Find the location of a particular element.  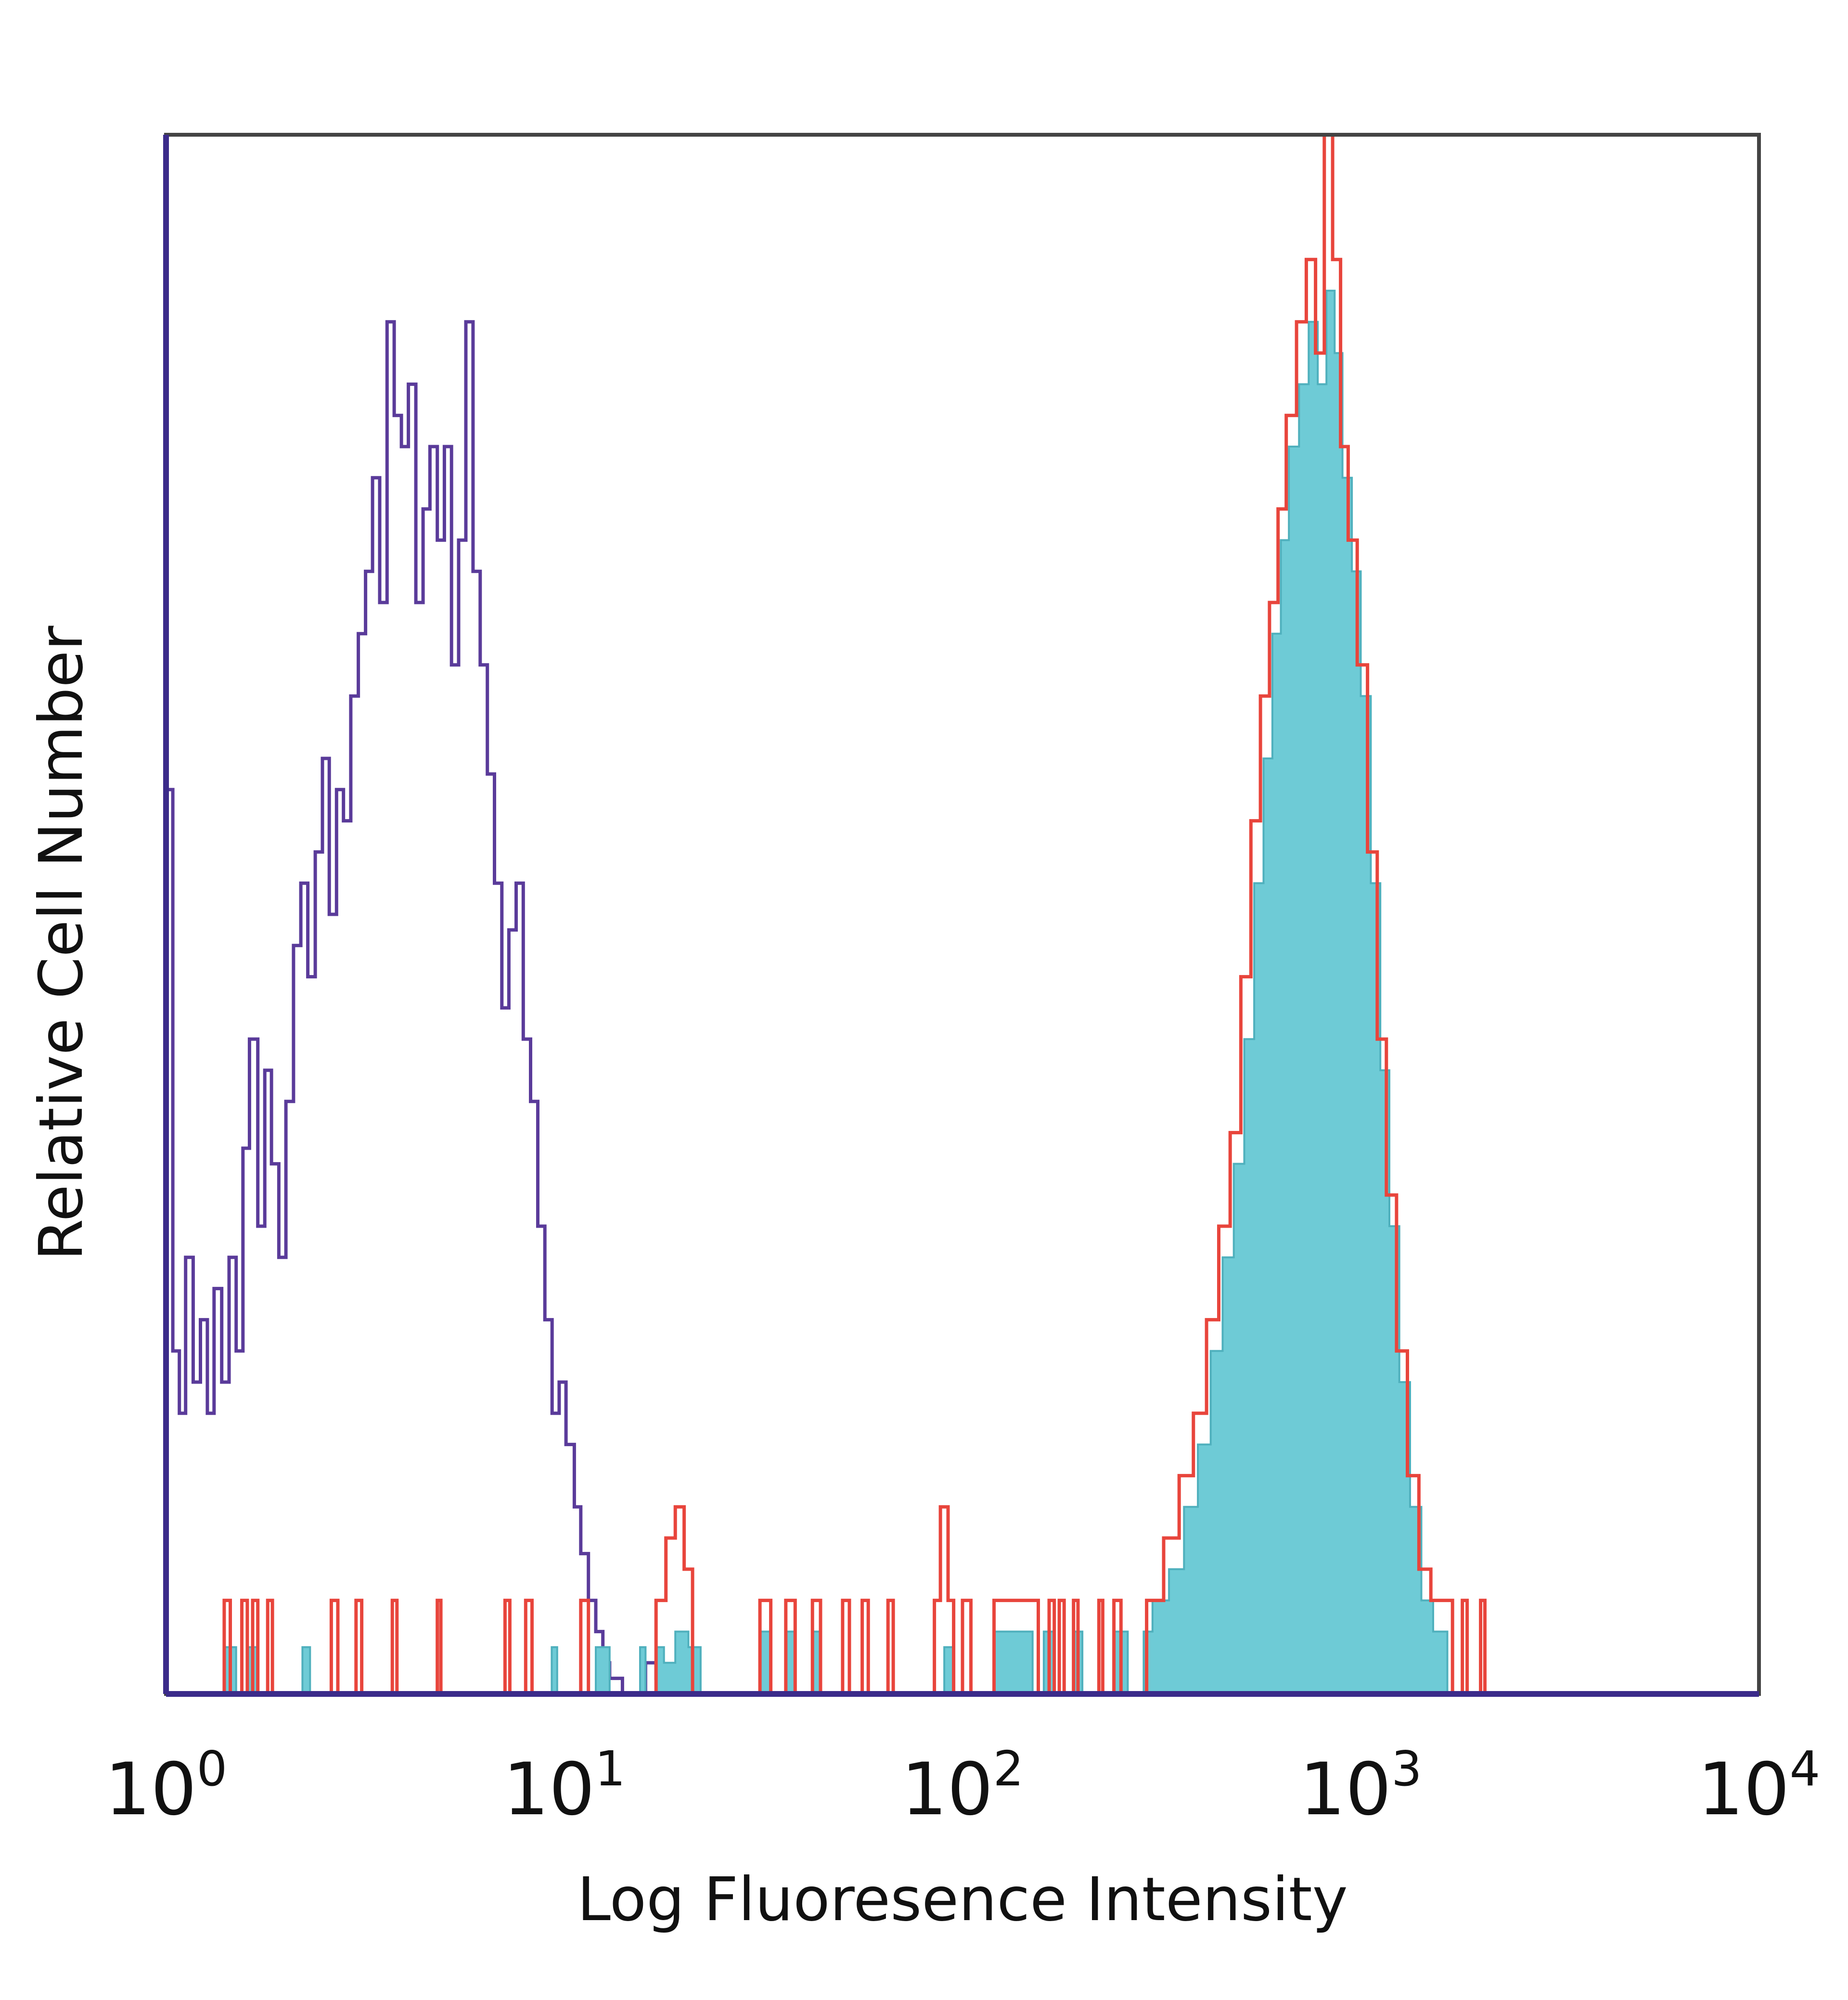

x-axis-label: Log Fluoresence Intensity is located at coordinates (962, 1900).